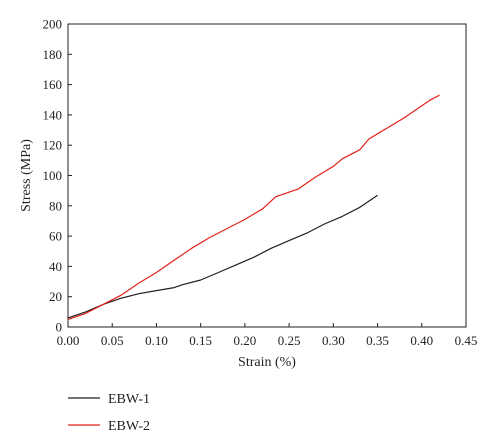 This screenshot has height=442, width=500. What do you see at coordinates (156, 340) in the screenshot?
I see `x-tick-label: 0.10` at bounding box center [156, 340].